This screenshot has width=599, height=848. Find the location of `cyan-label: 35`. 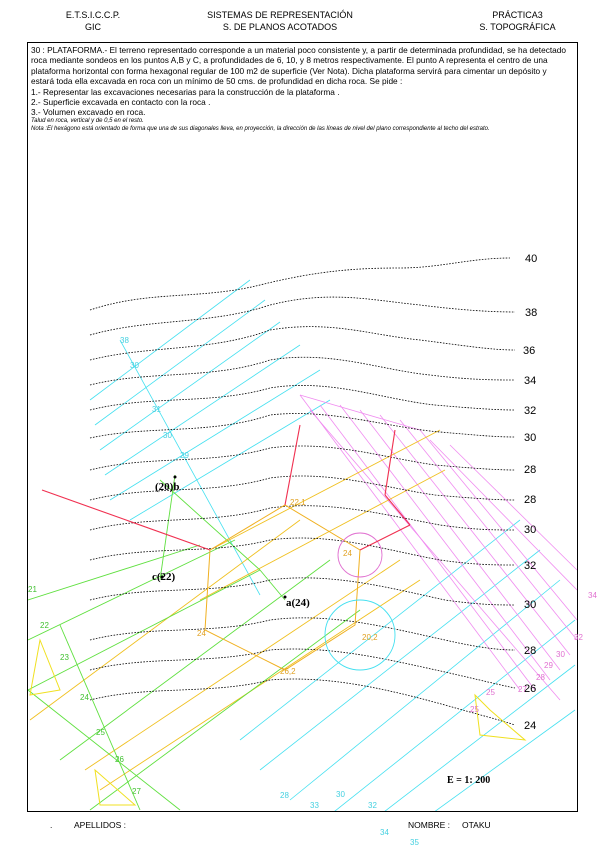

cyan-label: 35 is located at coordinates (414, 842).